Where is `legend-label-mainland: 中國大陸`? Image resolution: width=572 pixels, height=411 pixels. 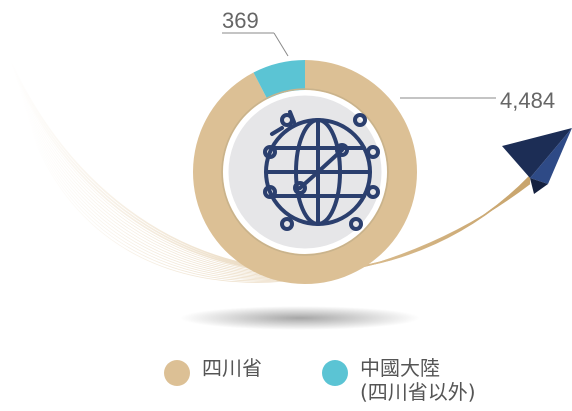
legend-label-mainland: 中國大陸 is located at coordinates (400, 368).